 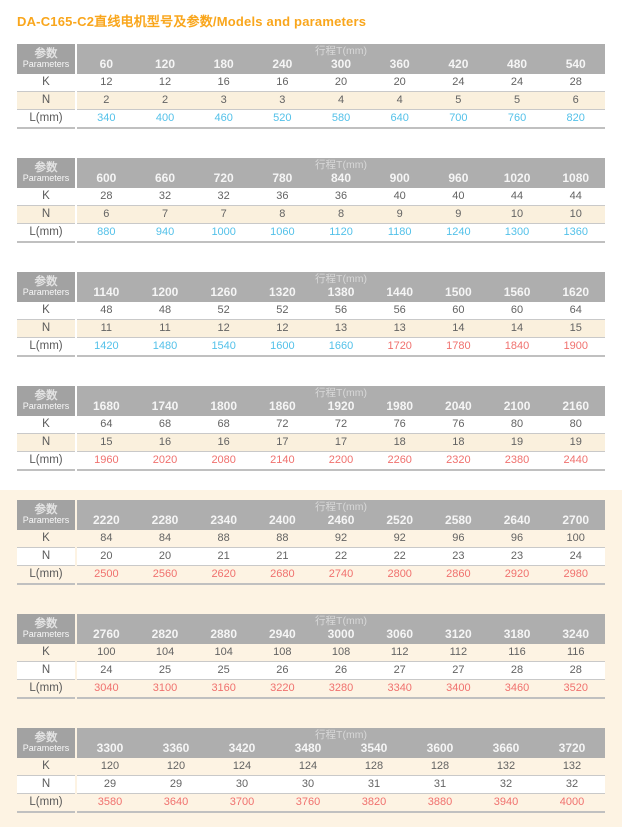 I want to click on cell-value: 128, so click(x=374, y=766).